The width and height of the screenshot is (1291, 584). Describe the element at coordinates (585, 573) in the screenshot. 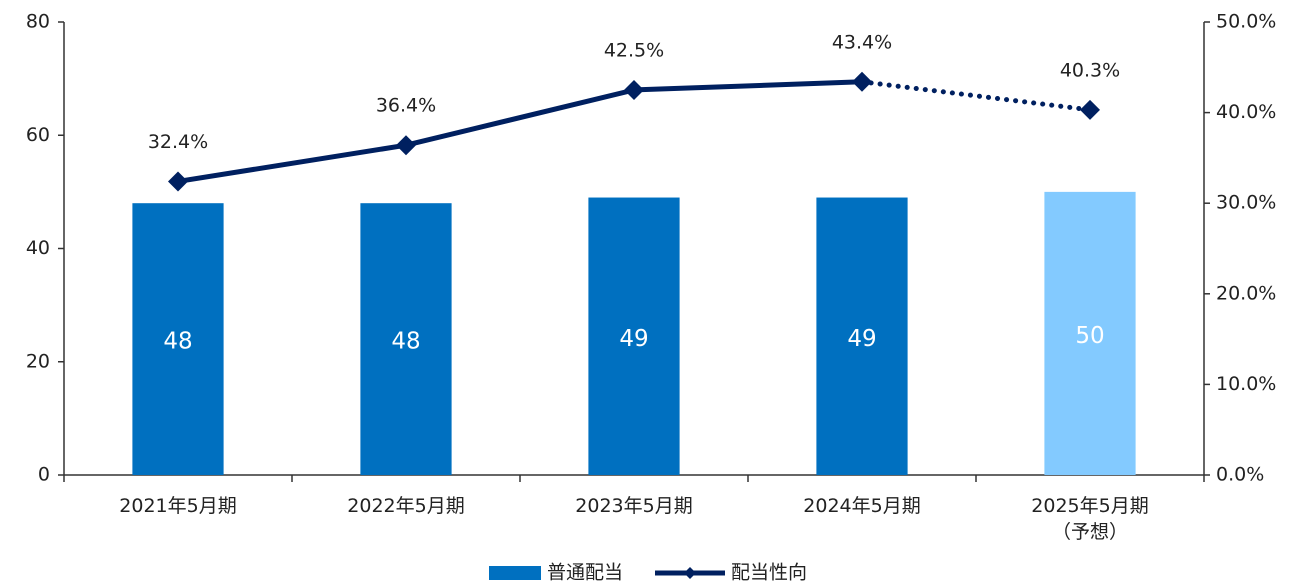

I see `legend-label: 普通配当` at that location.